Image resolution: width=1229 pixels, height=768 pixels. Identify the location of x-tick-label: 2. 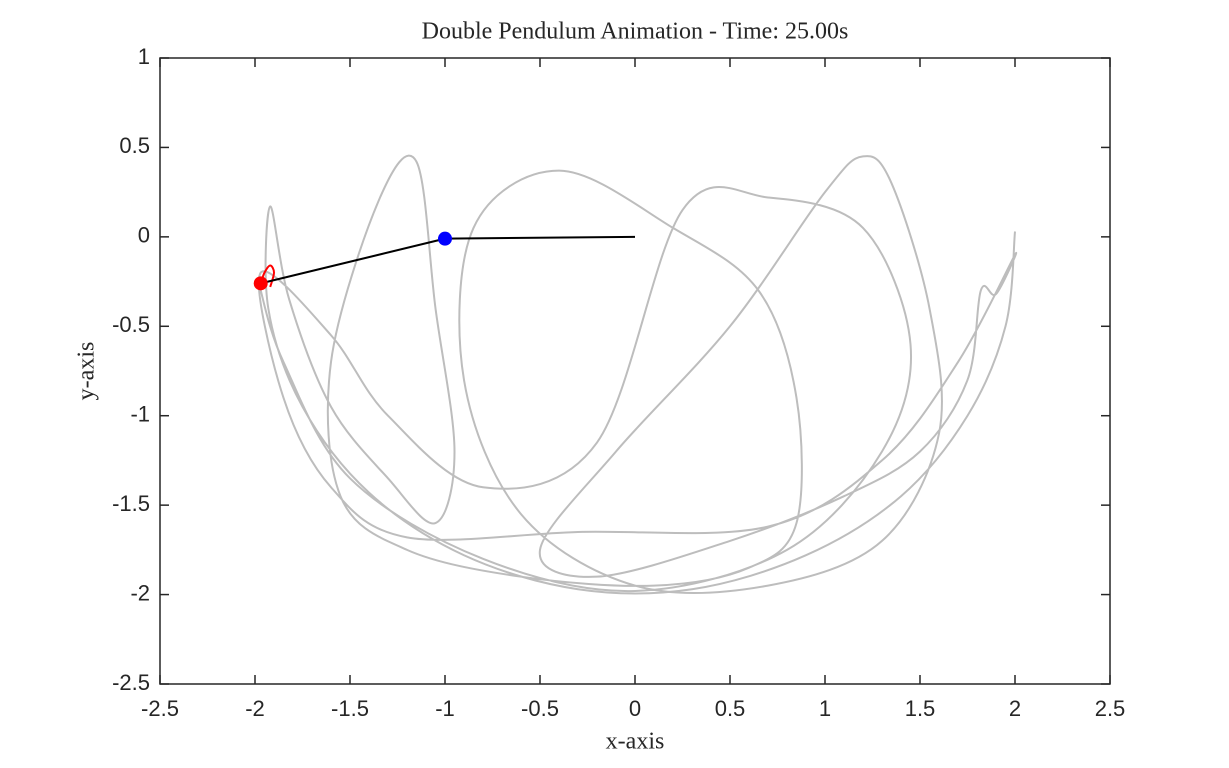
(1015, 708).